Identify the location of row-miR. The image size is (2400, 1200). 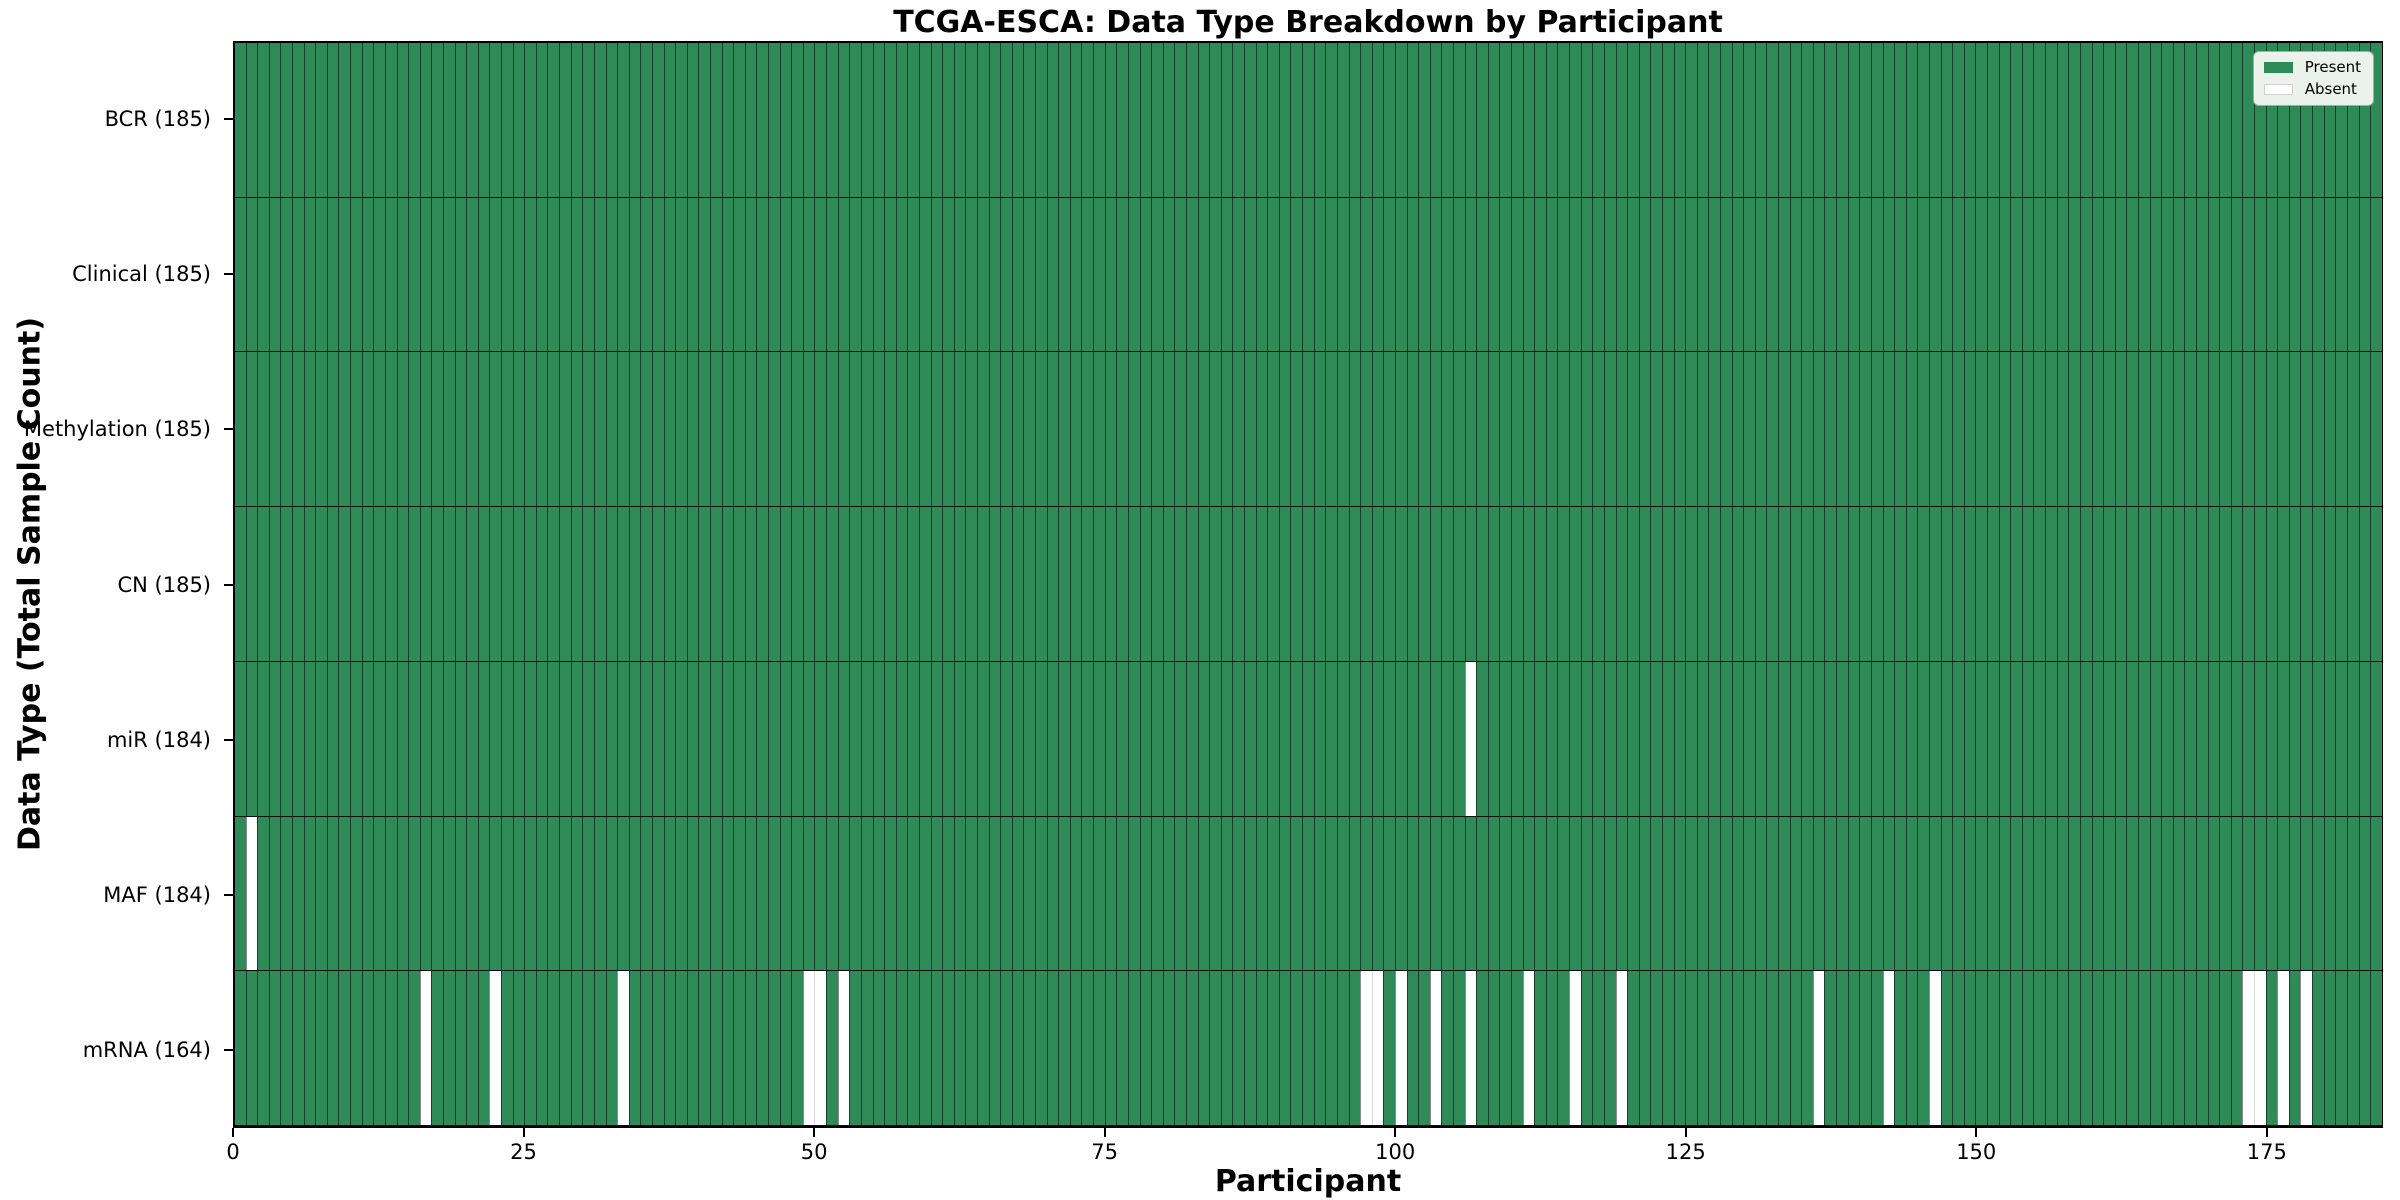
(1308, 739).